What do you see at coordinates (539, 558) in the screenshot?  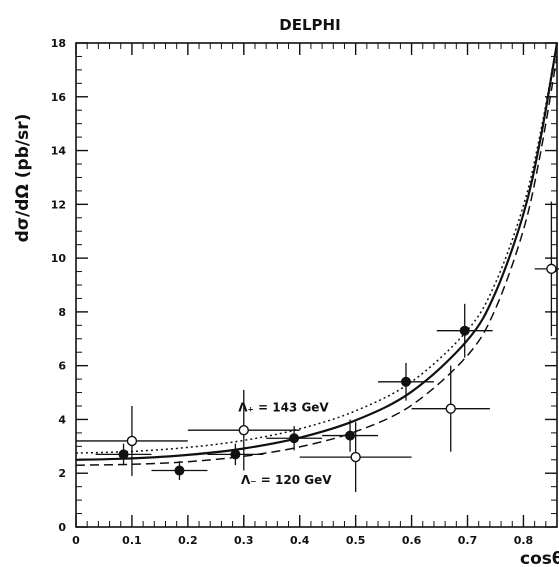 I see `x-axis-label: cosθ` at bounding box center [539, 558].